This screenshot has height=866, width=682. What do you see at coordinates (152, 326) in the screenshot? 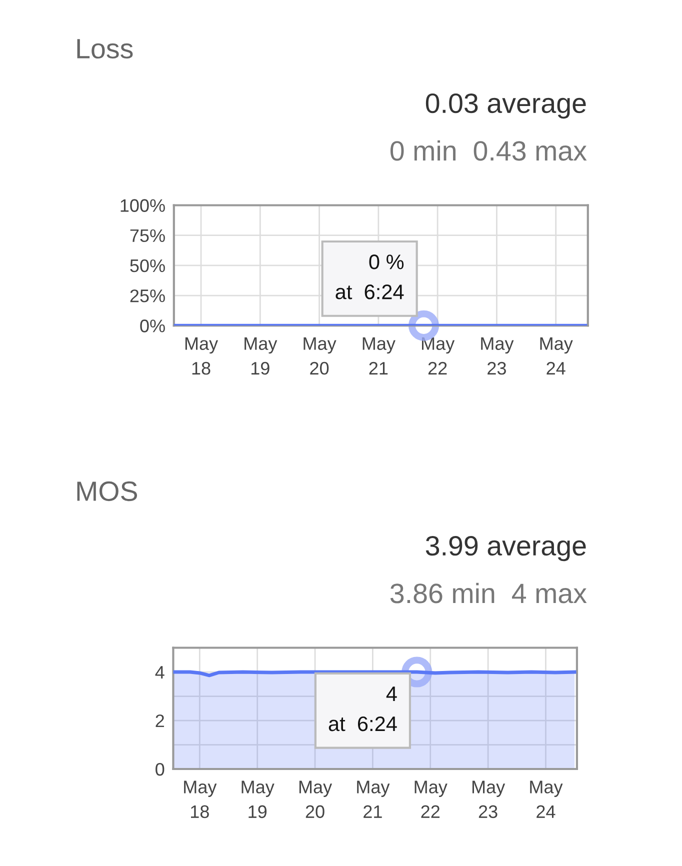
I see `y-tick-label: 0%` at bounding box center [152, 326].